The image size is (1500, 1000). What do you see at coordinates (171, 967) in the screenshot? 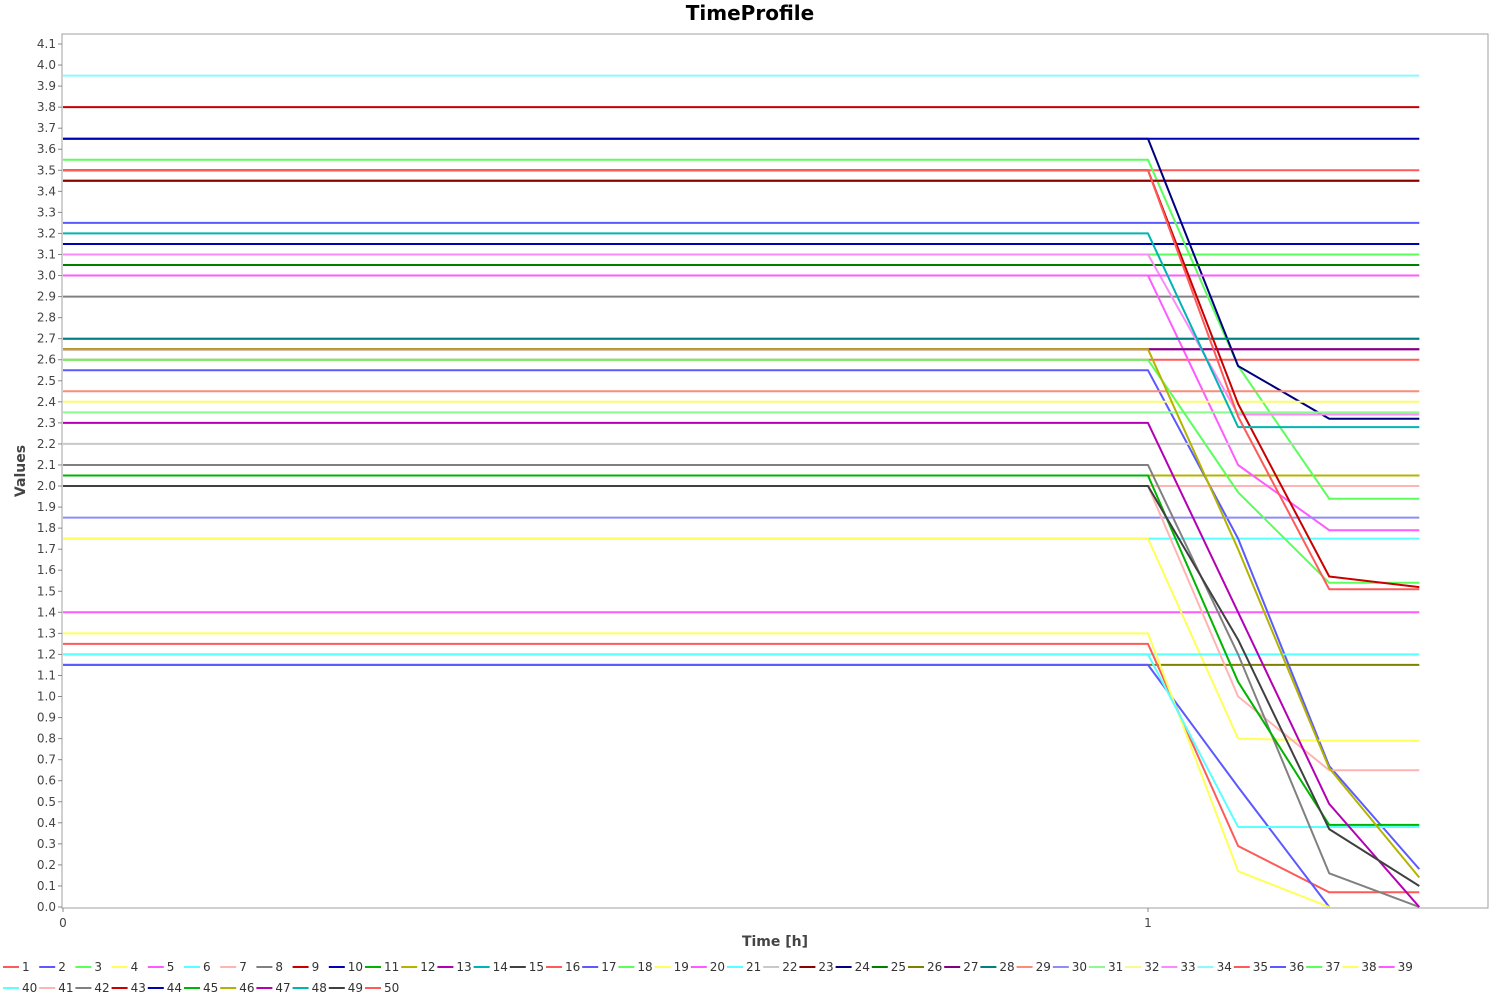
I see `legend-label-5: 5` at bounding box center [171, 967].